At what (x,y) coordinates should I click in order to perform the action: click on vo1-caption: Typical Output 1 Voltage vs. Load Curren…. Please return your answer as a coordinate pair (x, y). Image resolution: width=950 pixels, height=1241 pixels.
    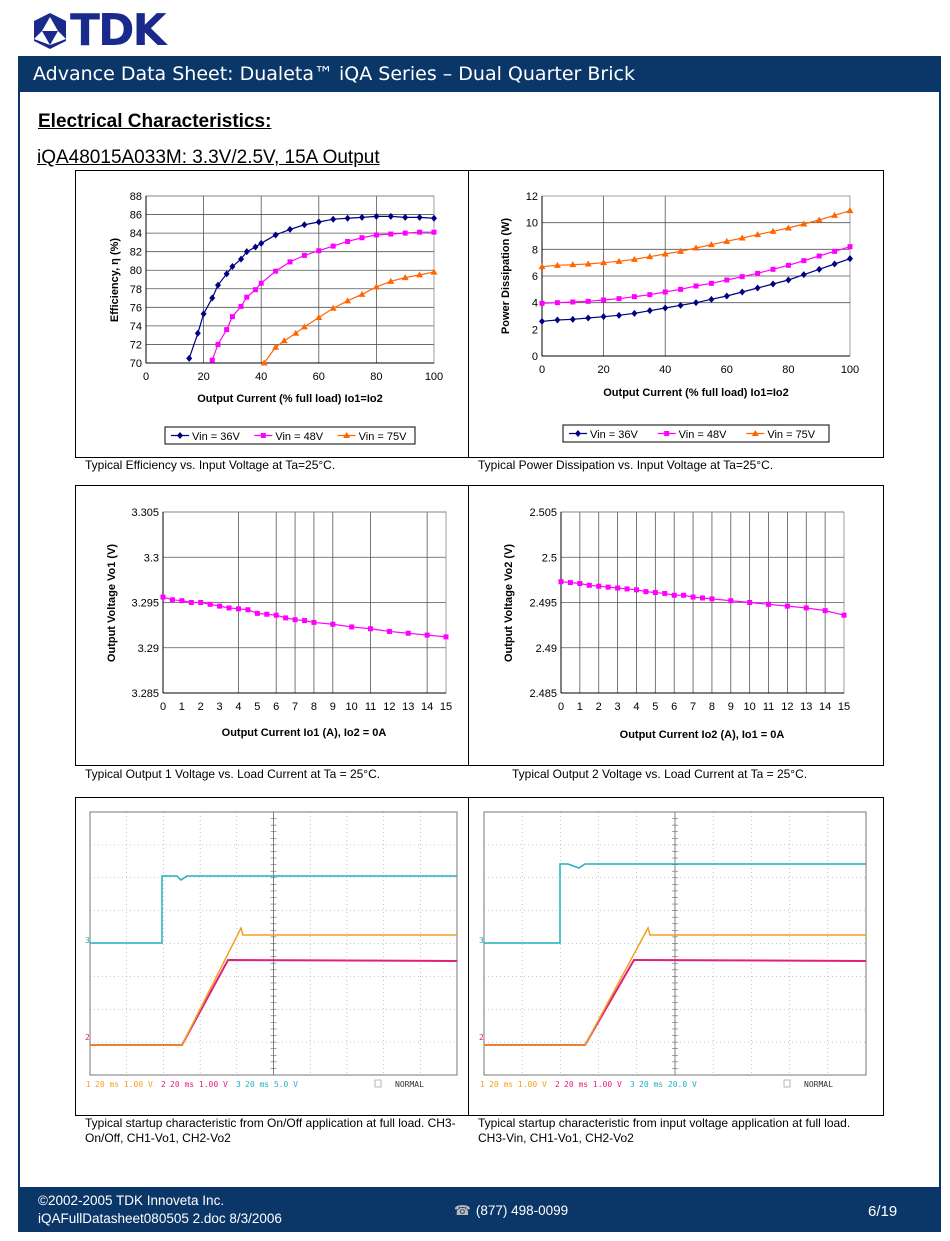
    Looking at the image, I should click on (233, 774).